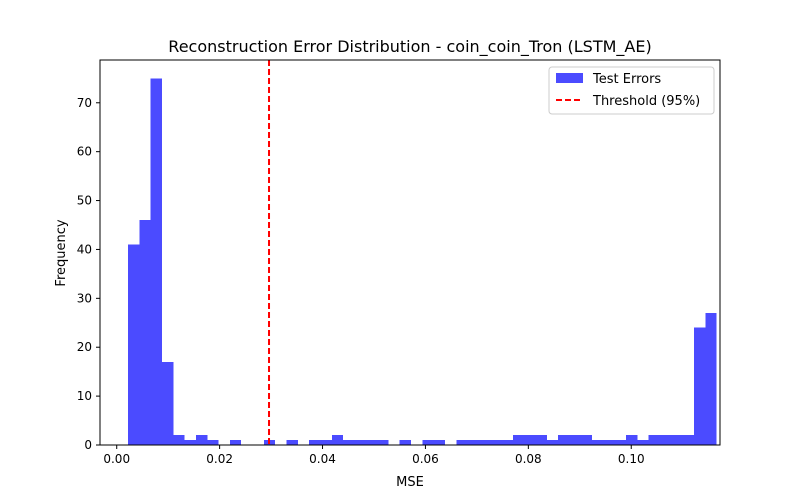  What do you see at coordinates (84, 103) in the screenshot?
I see `y-tick-label: 70` at bounding box center [84, 103].